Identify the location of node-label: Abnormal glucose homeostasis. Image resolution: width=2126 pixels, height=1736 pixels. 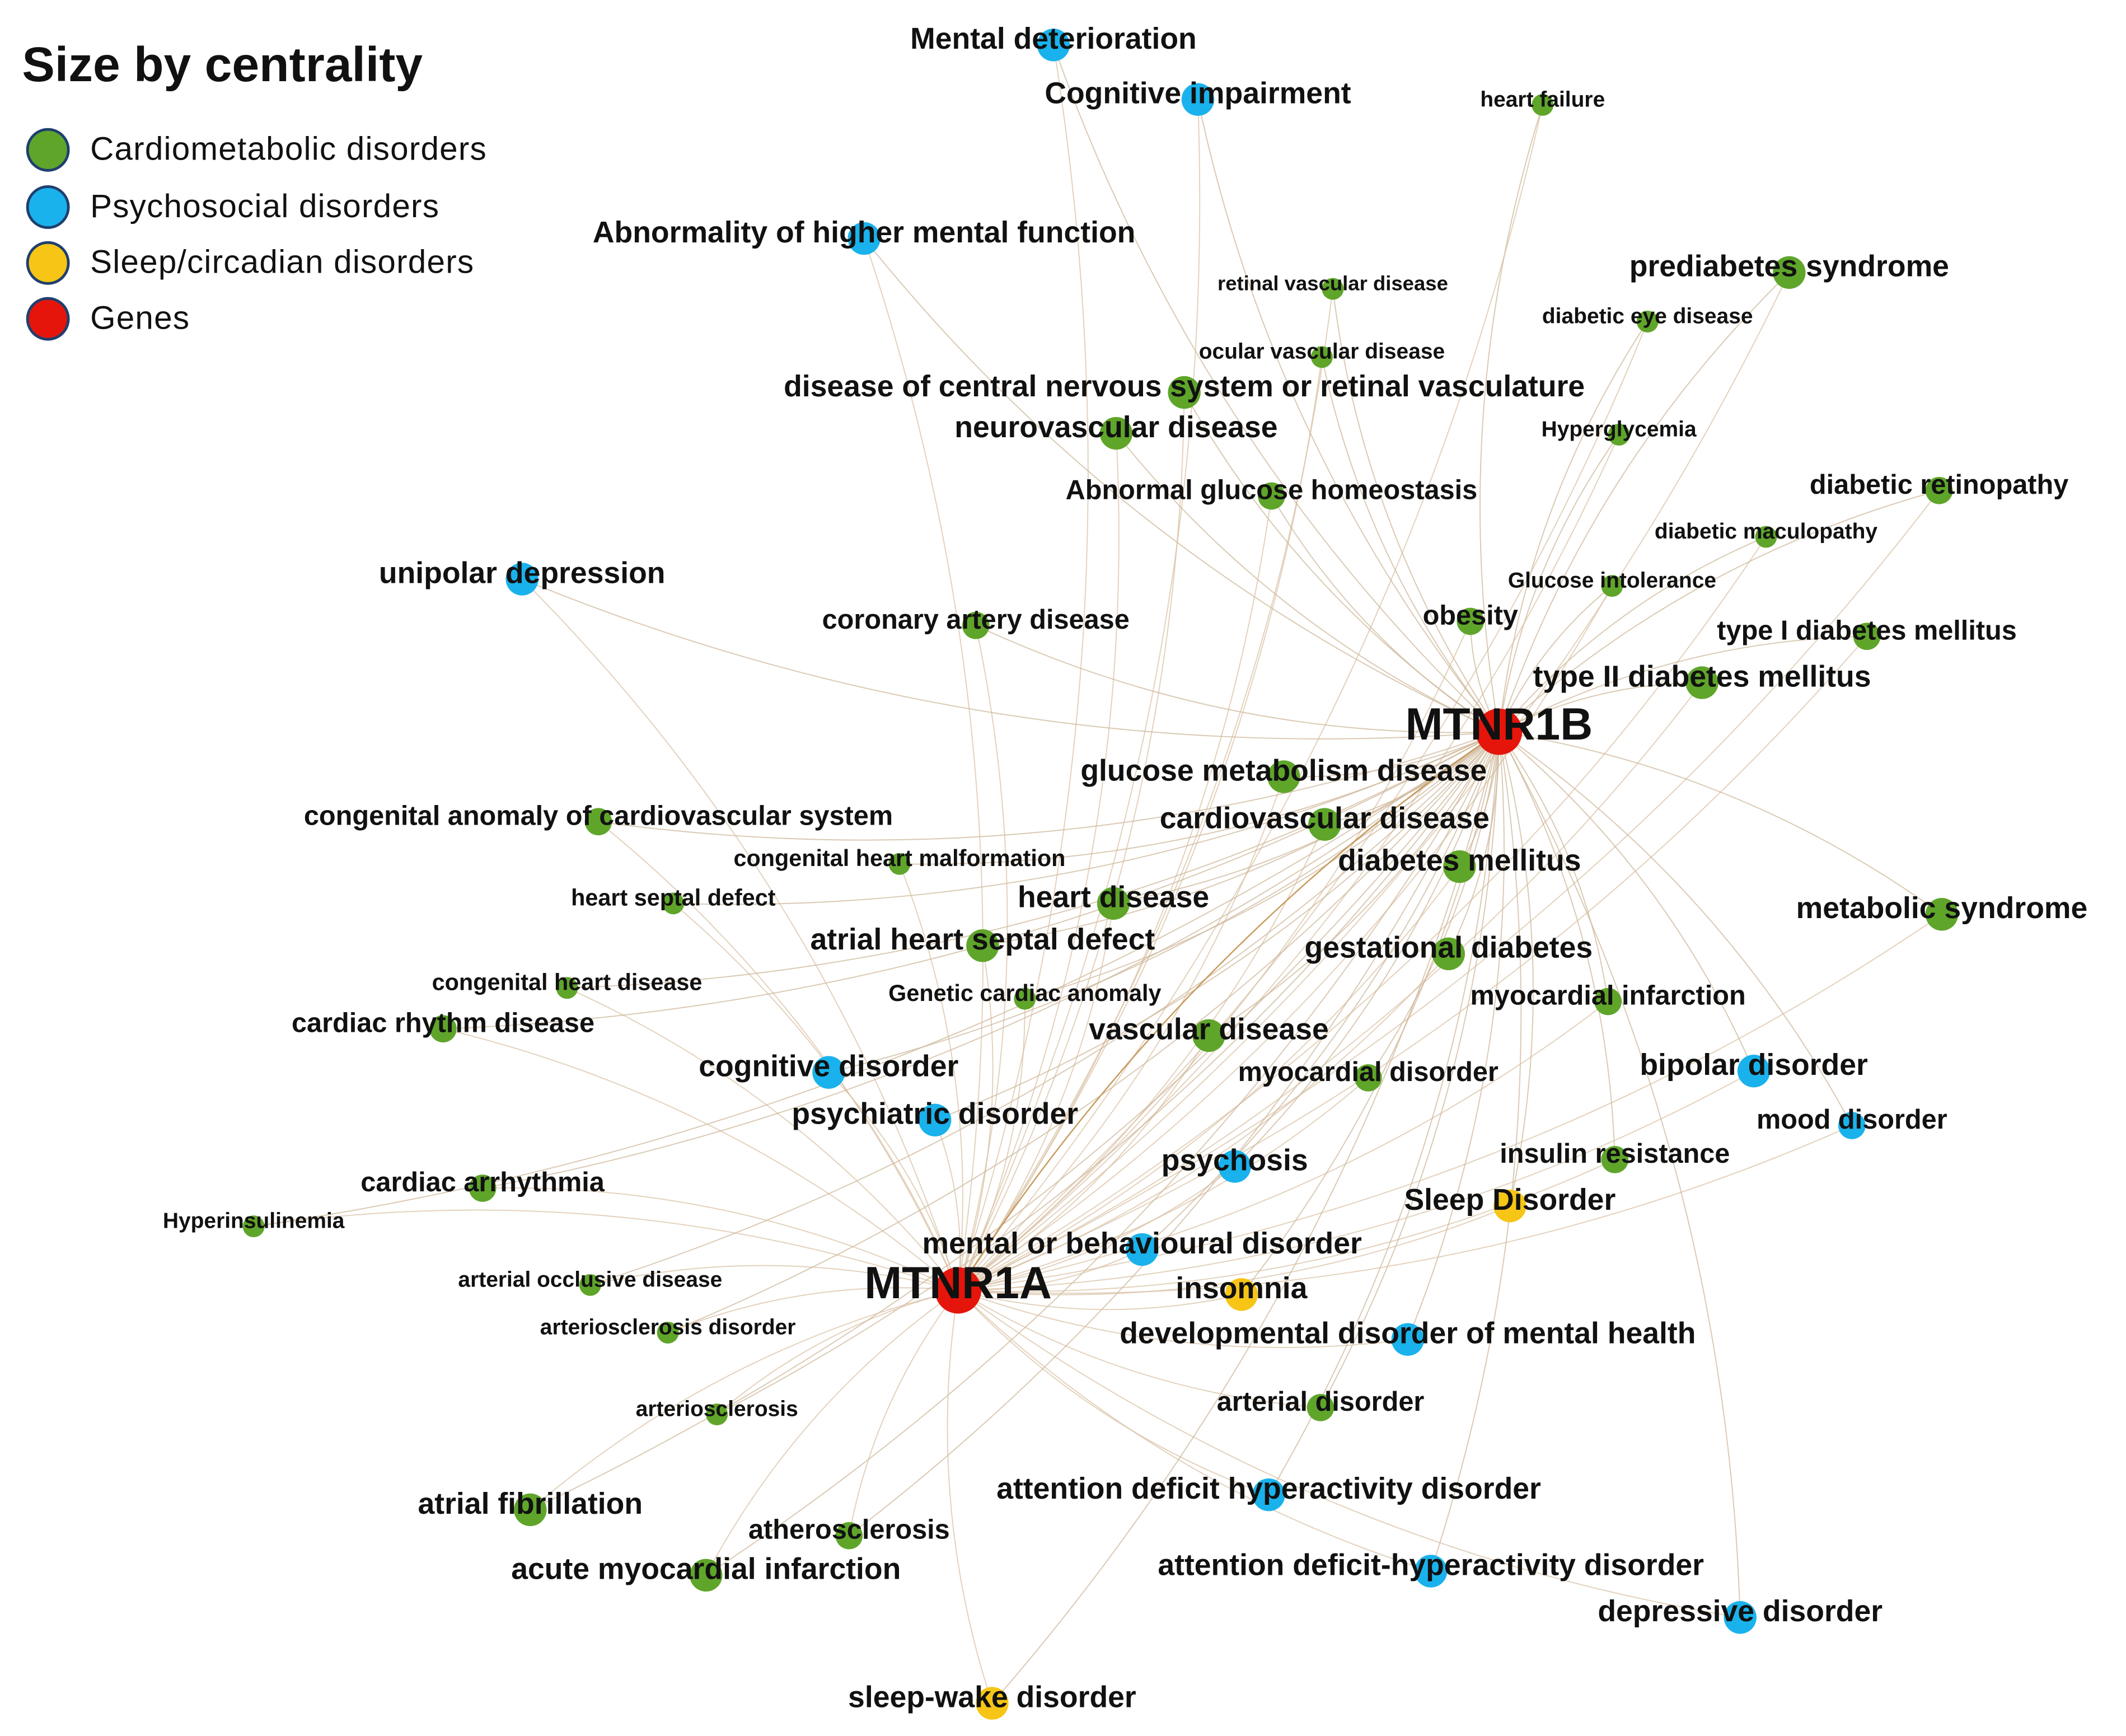
(1272, 490).